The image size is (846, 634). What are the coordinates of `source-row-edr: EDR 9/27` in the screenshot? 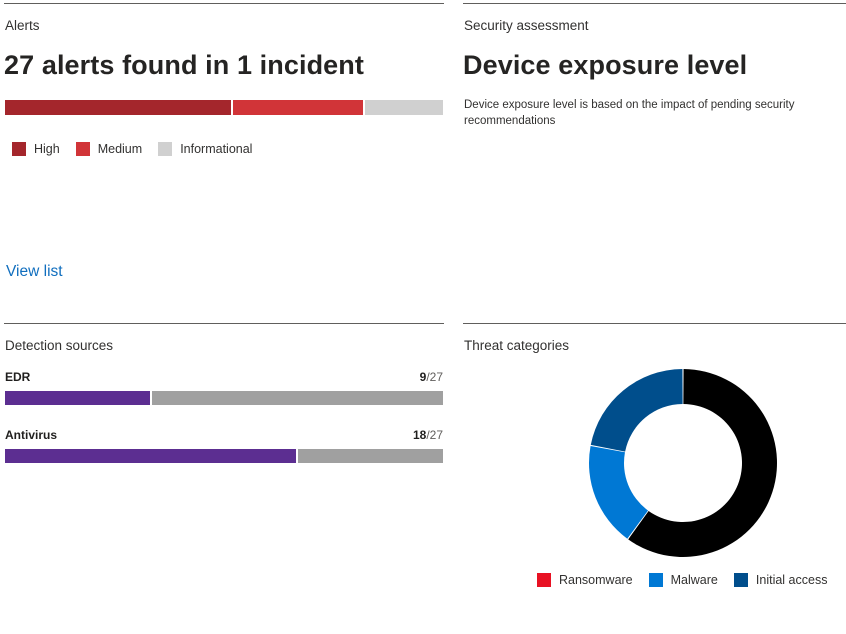 It's located at (224, 387).